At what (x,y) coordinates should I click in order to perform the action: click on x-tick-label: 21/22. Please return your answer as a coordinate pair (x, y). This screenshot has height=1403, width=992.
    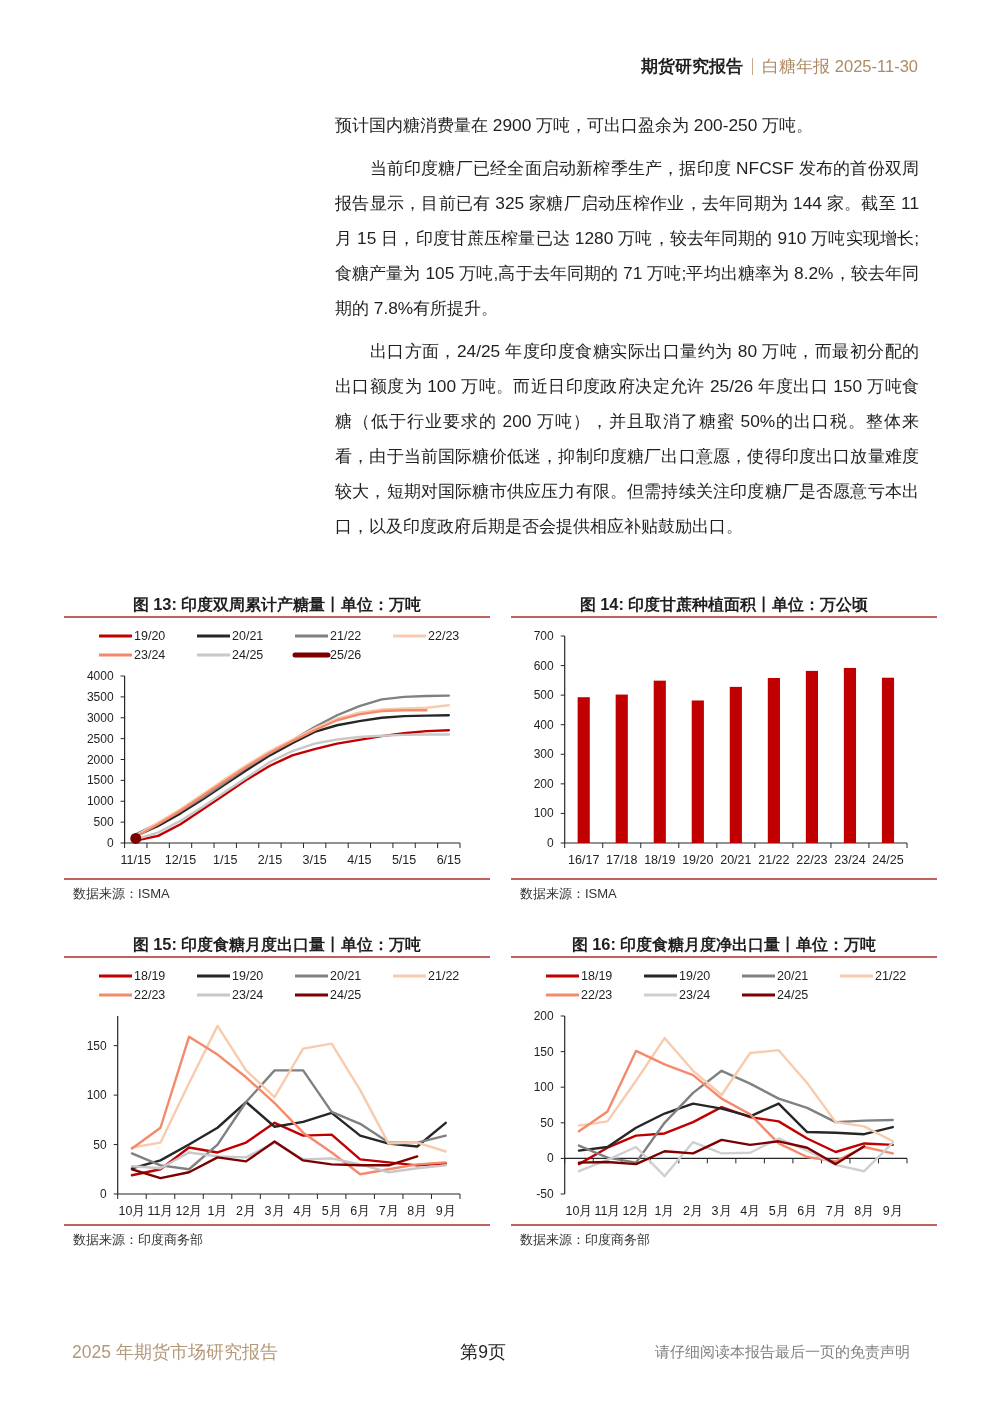
    Looking at the image, I should click on (774, 860).